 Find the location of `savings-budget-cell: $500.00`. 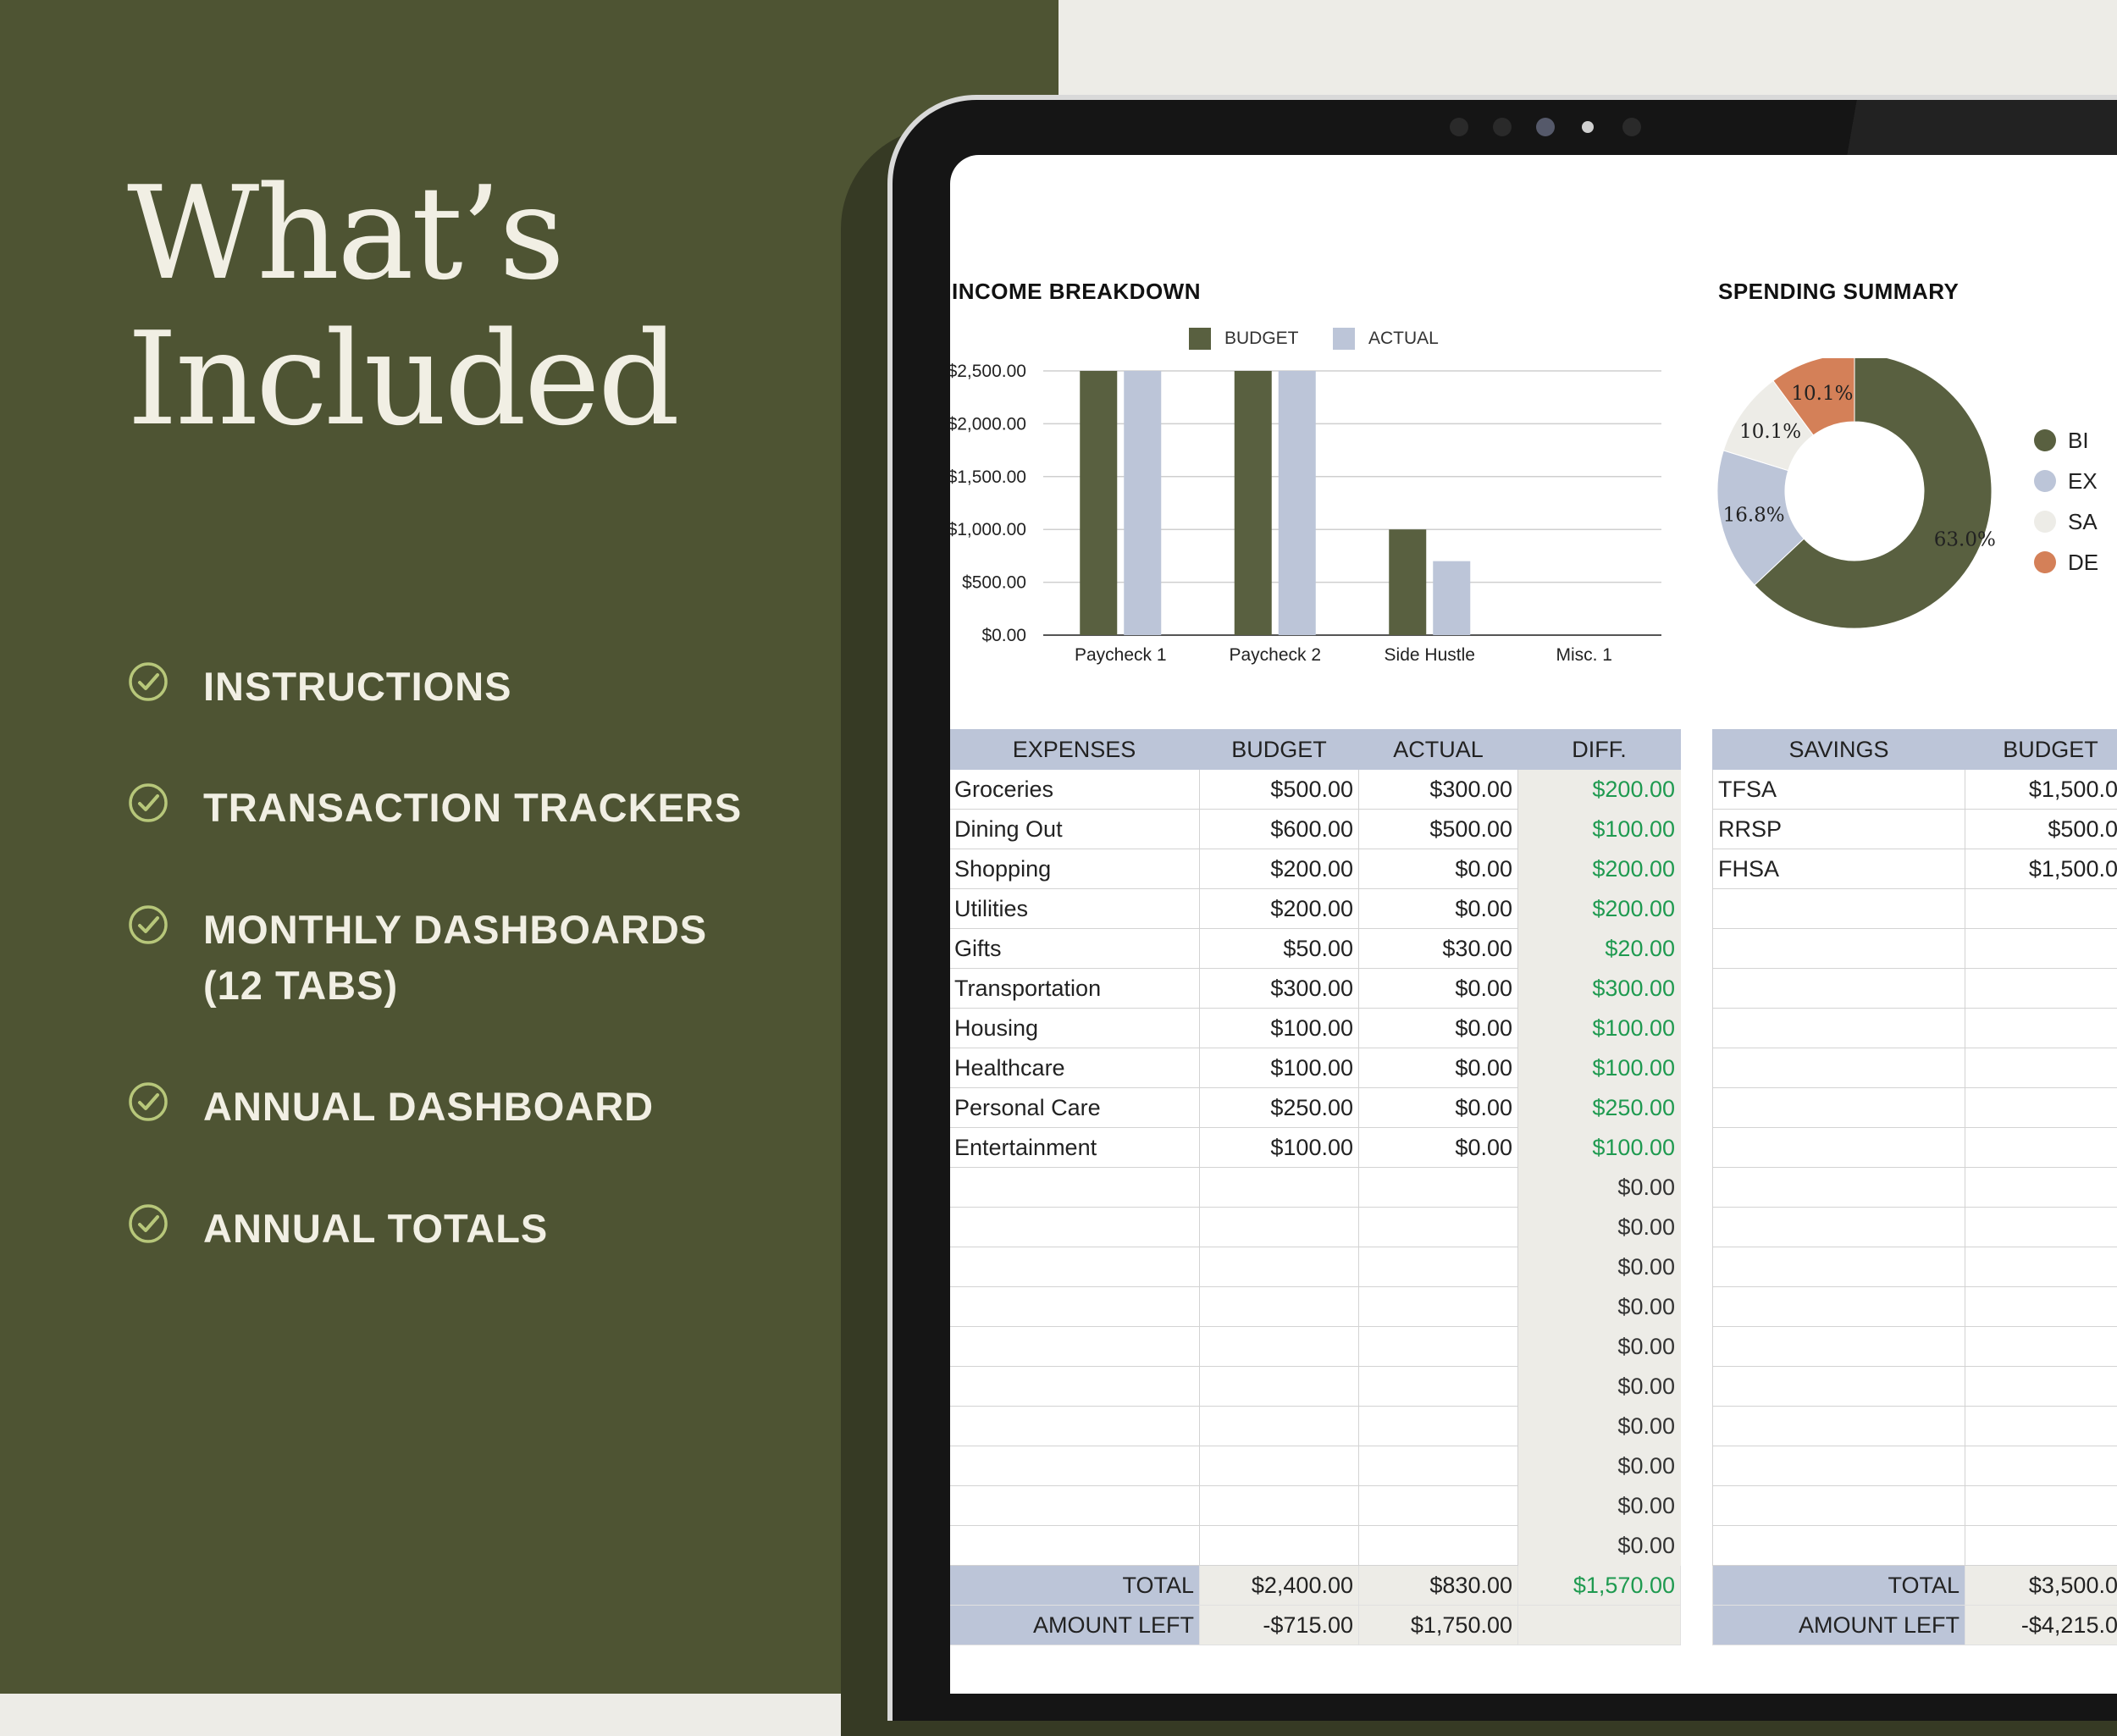

savings-budget-cell: $500.00 is located at coordinates (2041, 829).